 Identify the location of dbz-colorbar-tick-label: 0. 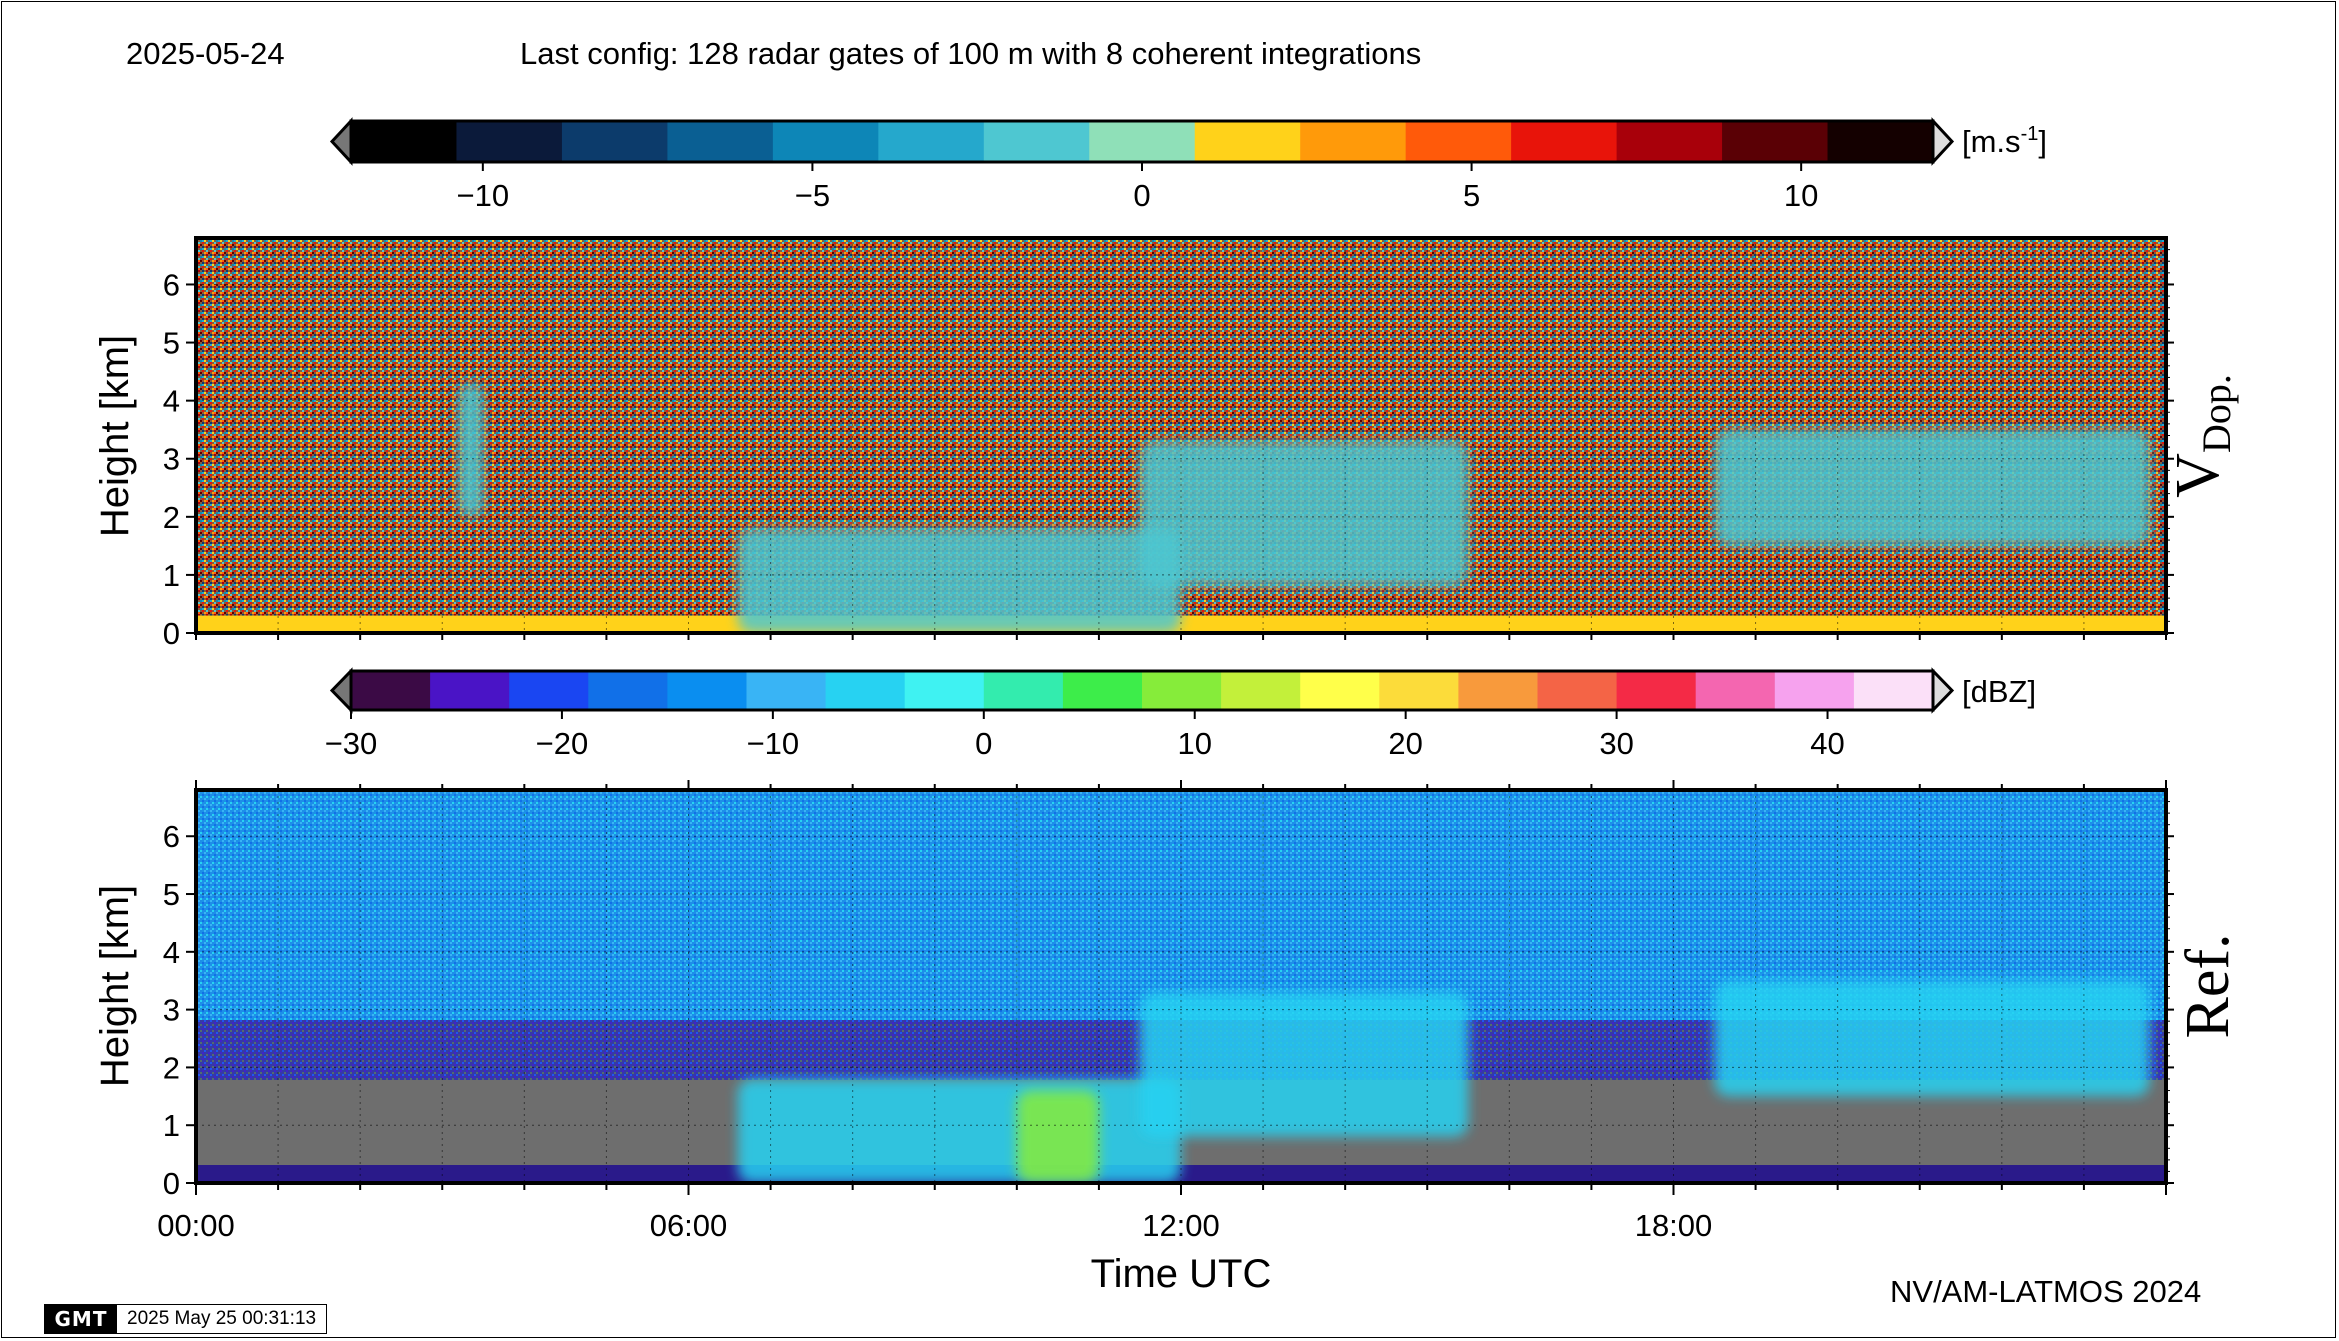
(983, 743).